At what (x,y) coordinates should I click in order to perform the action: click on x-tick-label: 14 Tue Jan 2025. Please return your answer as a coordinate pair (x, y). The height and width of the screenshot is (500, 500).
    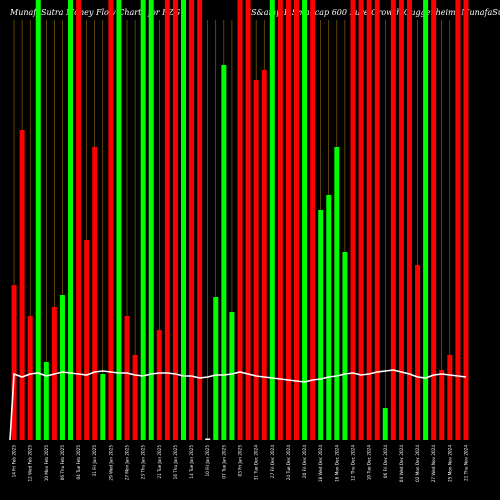
    Looking at the image, I should click on (191, 462).